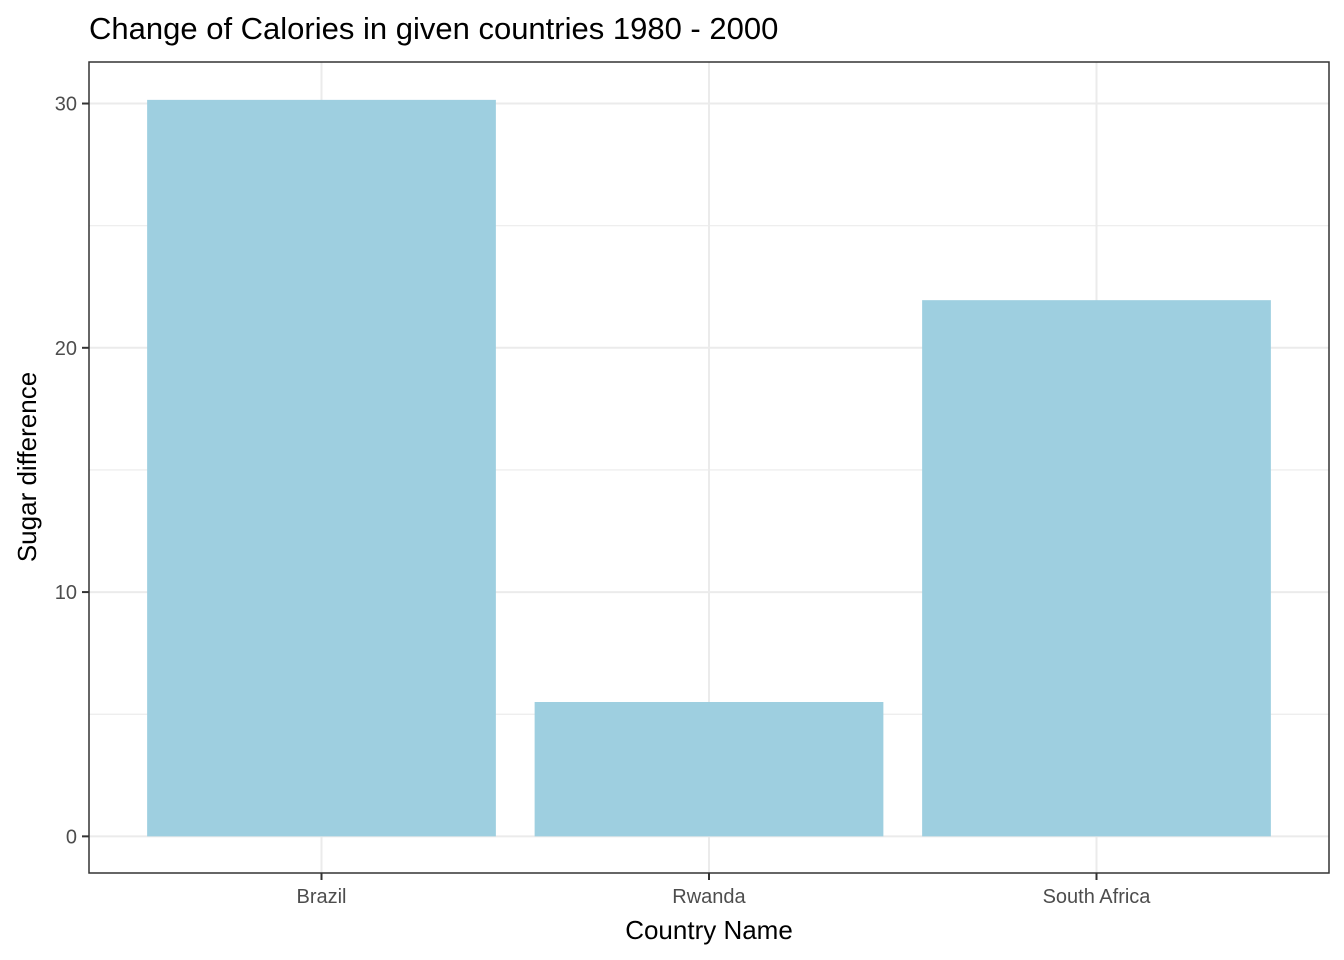 This screenshot has width=1344, height=960. What do you see at coordinates (66, 593) in the screenshot?
I see `y-tick-label: 10` at bounding box center [66, 593].